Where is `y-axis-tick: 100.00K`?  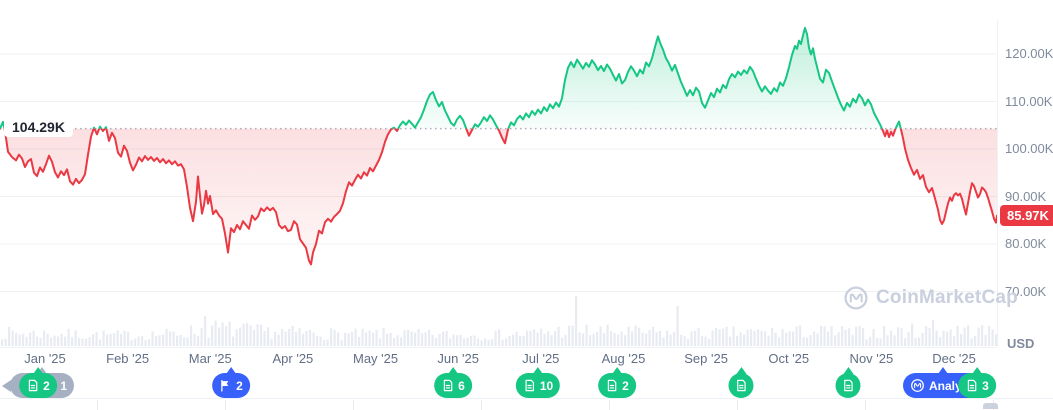 y-axis-tick: 100.00K is located at coordinates (1029, 148).